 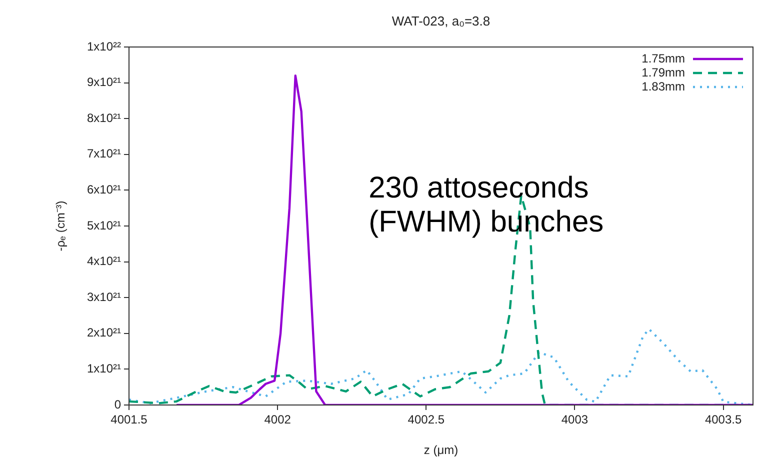 I want to click on y-tick-label: 6x10²¹, so click(x=103, y=189).